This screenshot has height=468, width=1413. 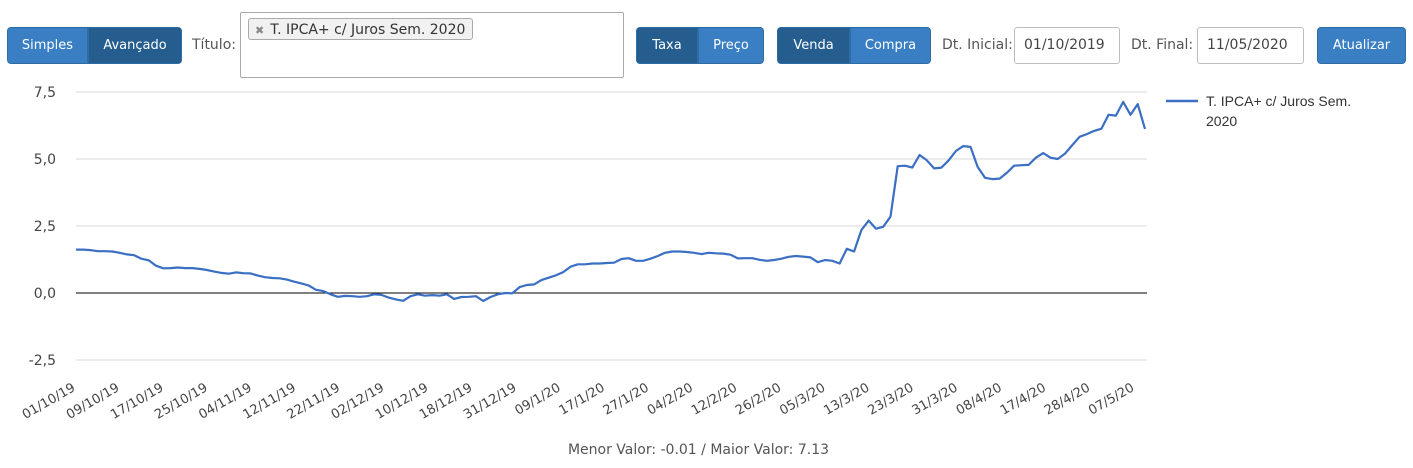 I want to click on avancado-button: Avançado, so click(x=135, y=45).